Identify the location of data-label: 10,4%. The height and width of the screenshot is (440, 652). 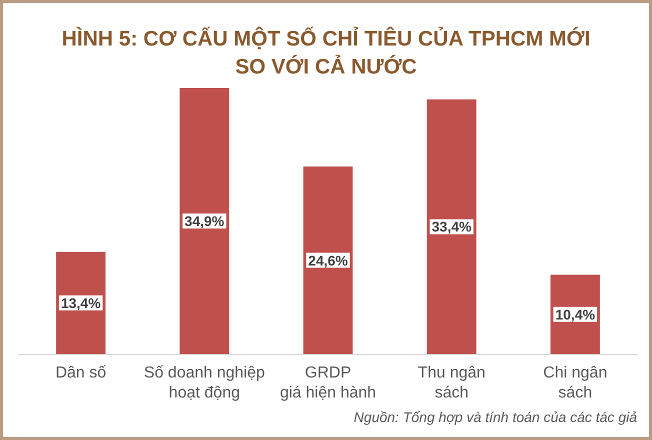
(575, 314).